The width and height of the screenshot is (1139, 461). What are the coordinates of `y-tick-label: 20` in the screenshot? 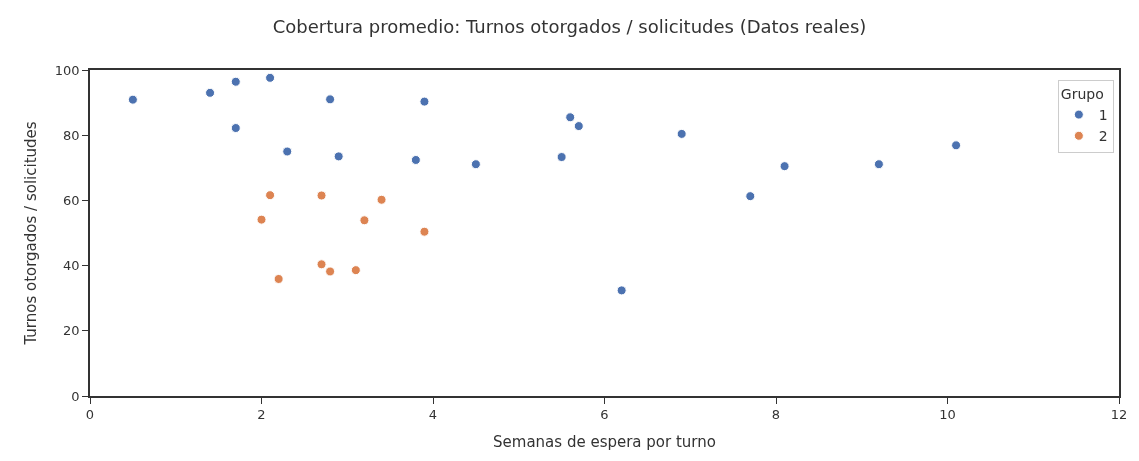 It's located at (71, 331).